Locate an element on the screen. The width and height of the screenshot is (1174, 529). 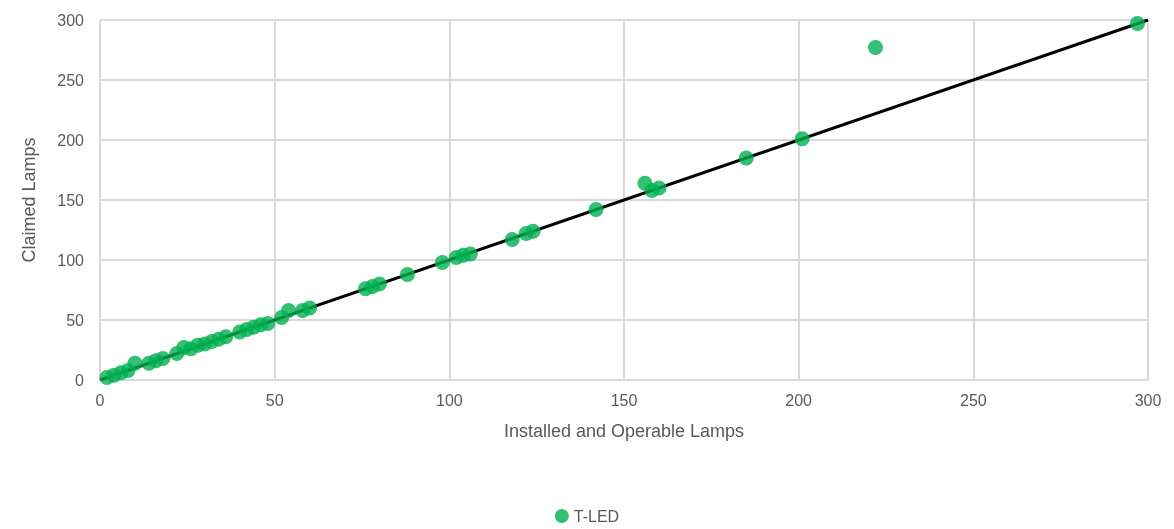
x-tick-label: 50 is located at coordinates (274, 400).